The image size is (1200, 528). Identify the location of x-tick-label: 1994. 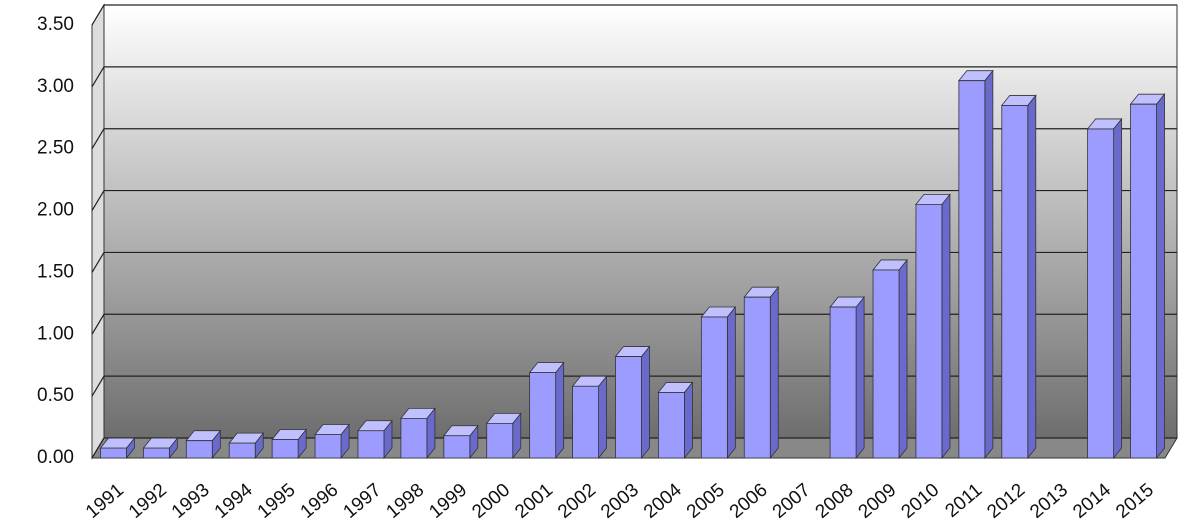
(234, 501).